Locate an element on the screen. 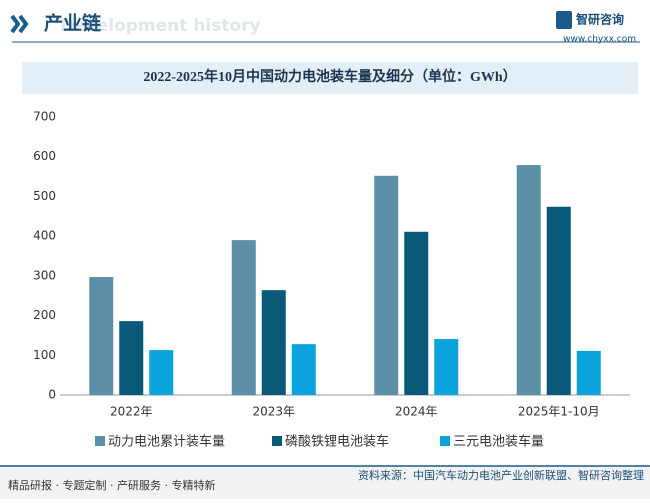  footer-right: 资料来源：中国汽车动力电池产业创新联盟、智研咨询整理 is located at coordinates (501, 475).